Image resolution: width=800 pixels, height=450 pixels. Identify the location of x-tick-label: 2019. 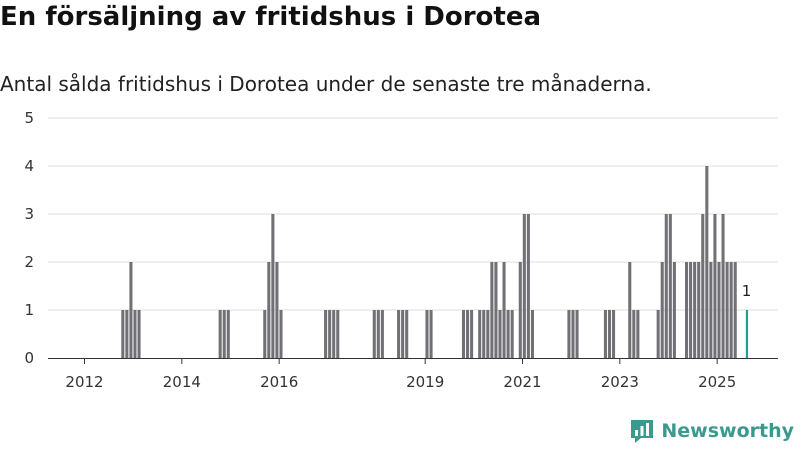
(425, 382).